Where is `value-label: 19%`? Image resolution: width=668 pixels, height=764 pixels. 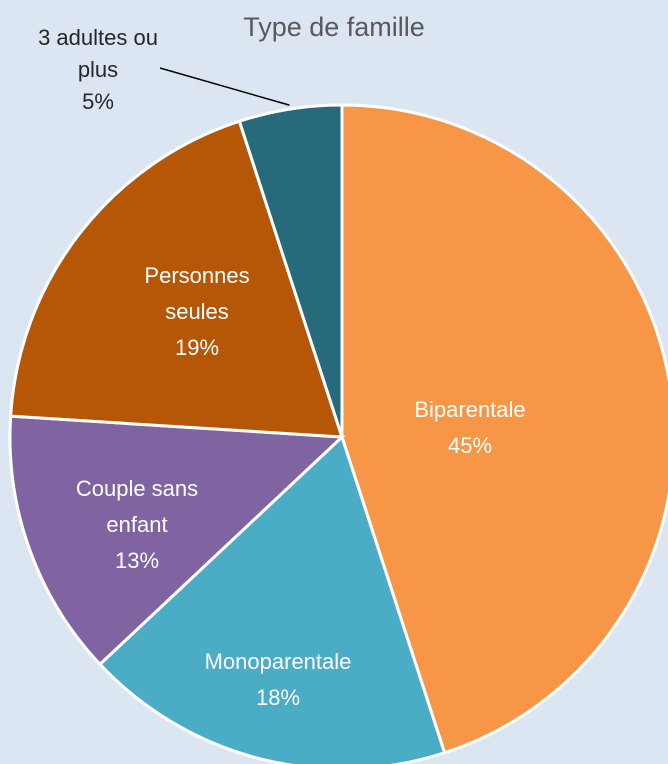 value-label: 19% is located at coordinates (197, 347).